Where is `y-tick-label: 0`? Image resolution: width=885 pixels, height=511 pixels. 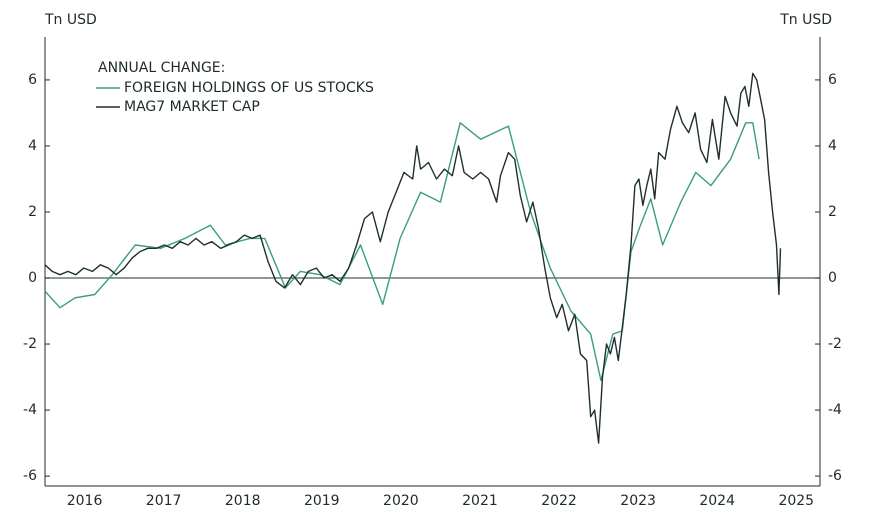 y-tick-label: 0 is located at coordinates (32, 278).